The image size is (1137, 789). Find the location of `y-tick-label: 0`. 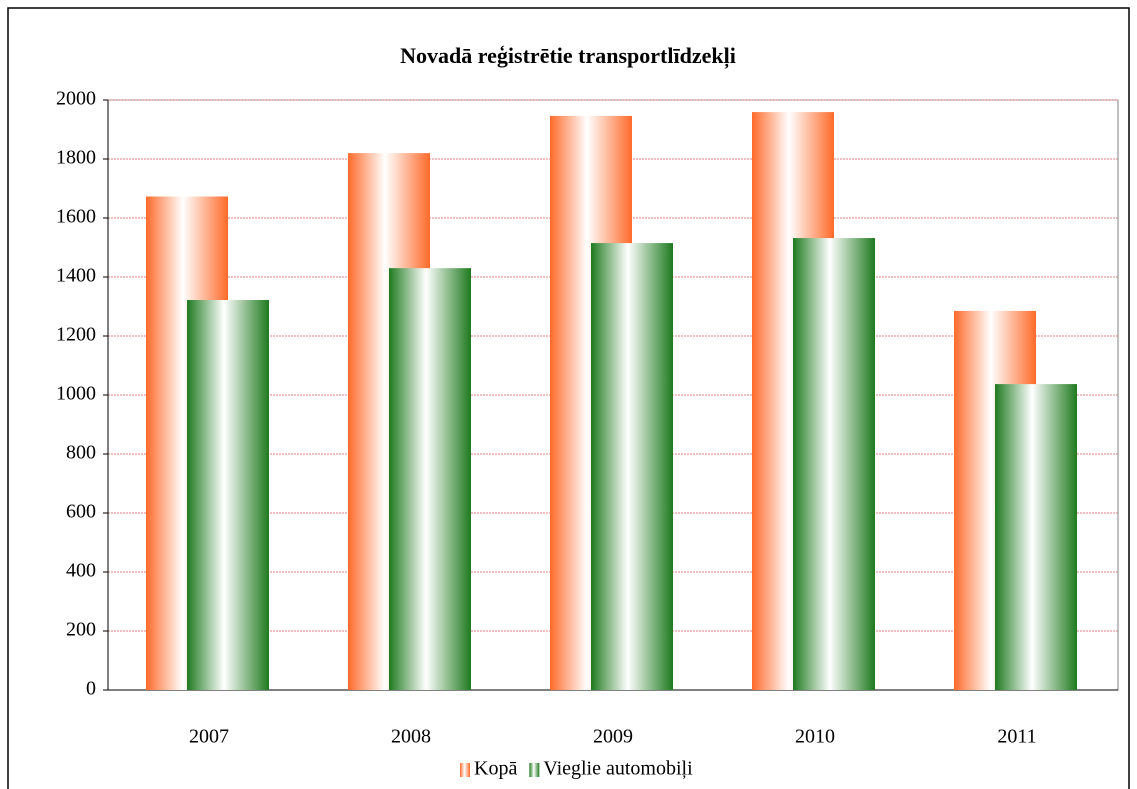

y-tick-label: 0 is located at coordinates (91, 689).